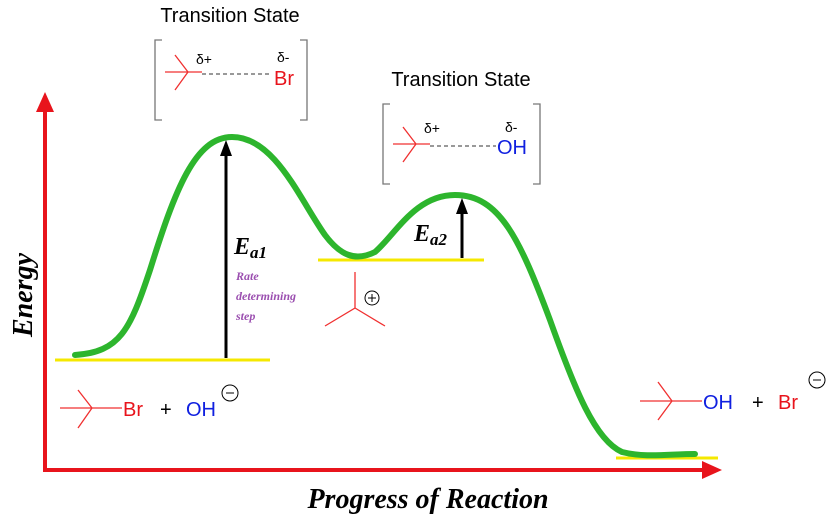  Describe the element at coordinates (427, 499) in the screenshot. I see `x-axis-label: Progress of Reaction` at that location.